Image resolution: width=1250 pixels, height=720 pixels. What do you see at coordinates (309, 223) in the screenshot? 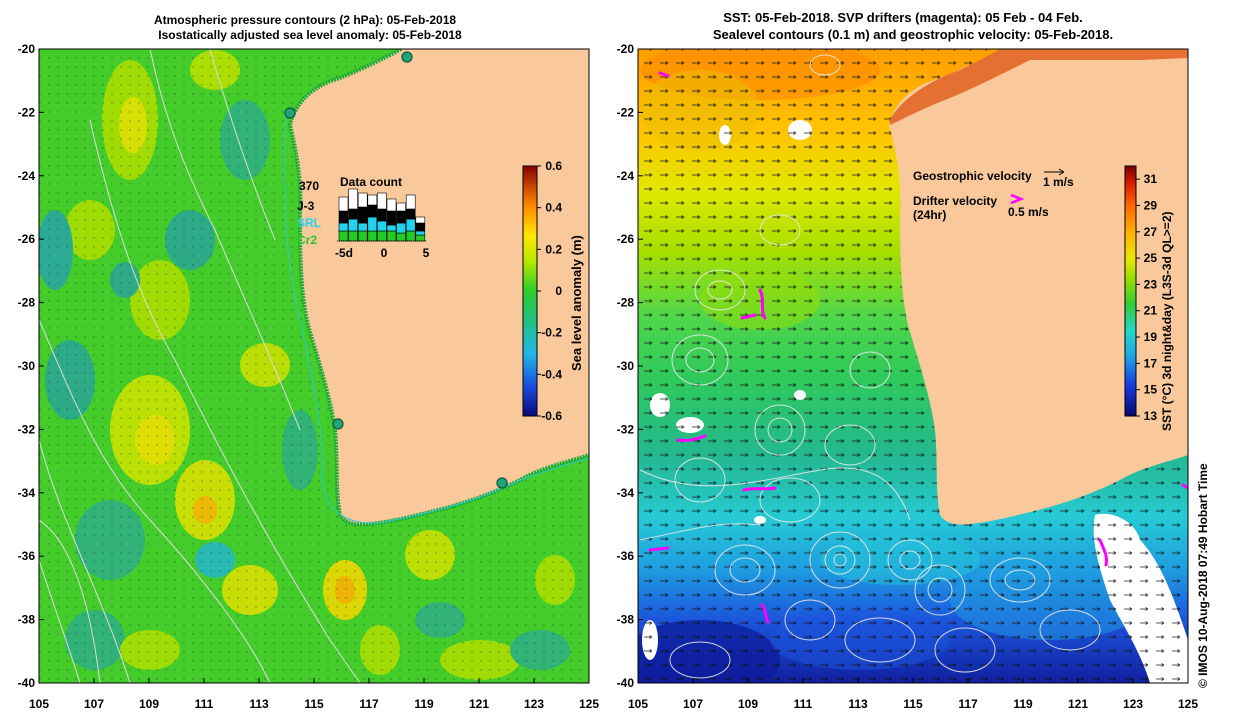
I see `legend-srl: SRL` at bounding box center [309, 223].